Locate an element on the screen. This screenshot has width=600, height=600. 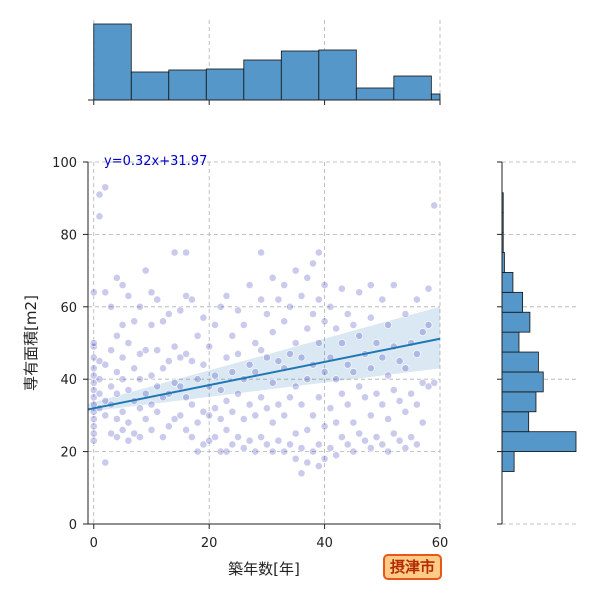
y-axis-label: 専有面積[m2] is located at coordinates (31, 343).